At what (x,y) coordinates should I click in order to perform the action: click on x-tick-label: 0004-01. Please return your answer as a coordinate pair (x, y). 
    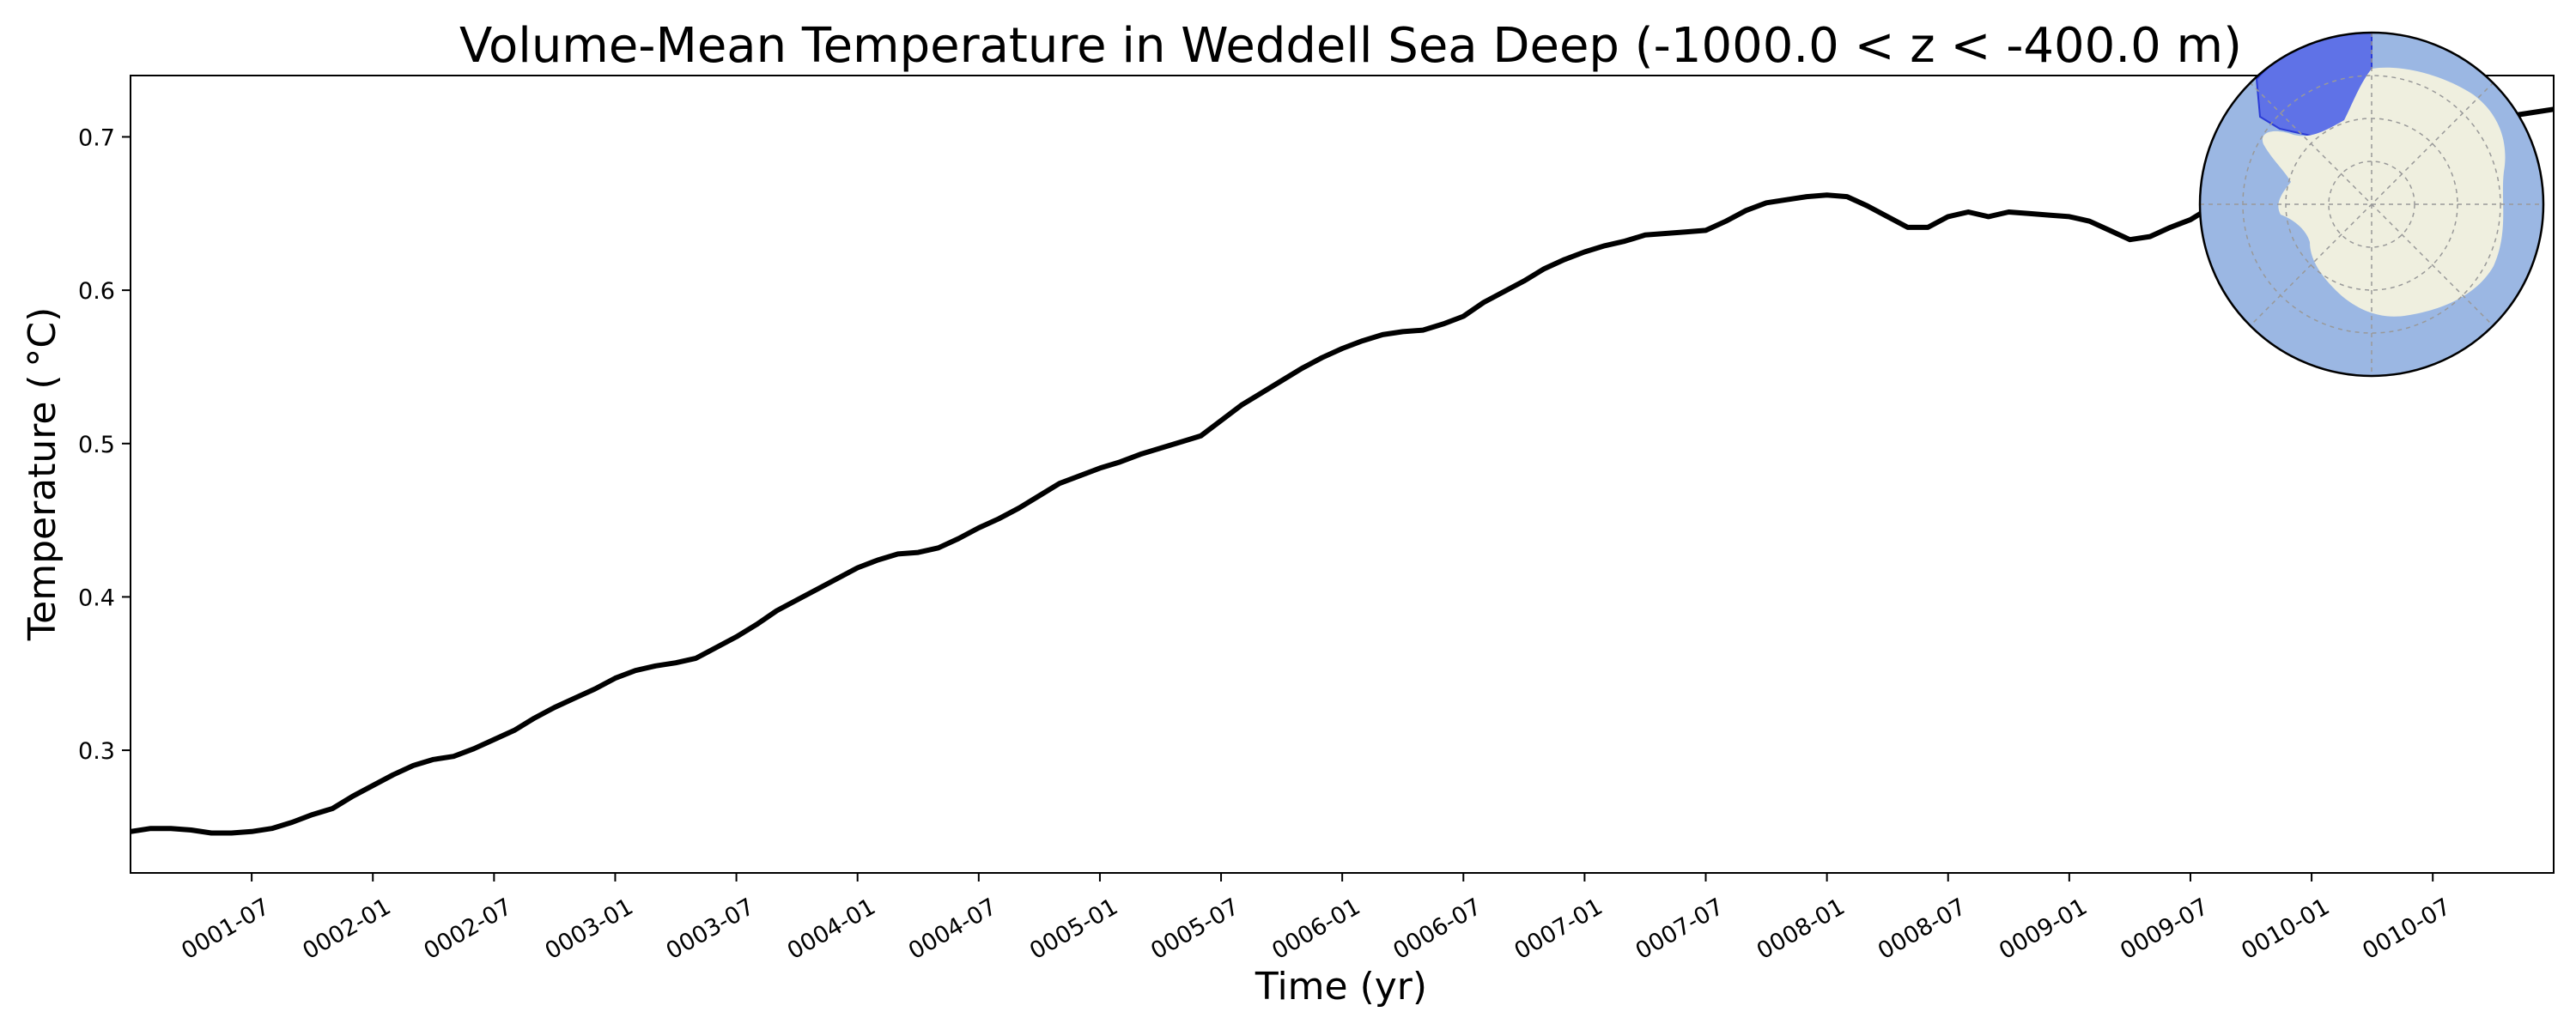
    Looking at the image, I should click on (832, 929).